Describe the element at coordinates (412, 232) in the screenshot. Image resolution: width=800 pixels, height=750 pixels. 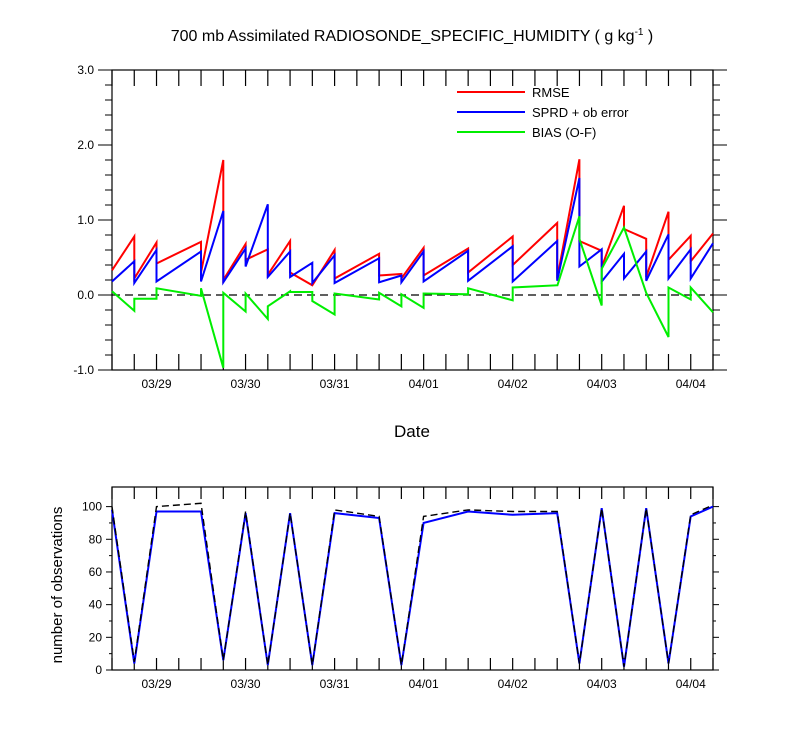
I see `series-line-sprd-ob-error` at that location.